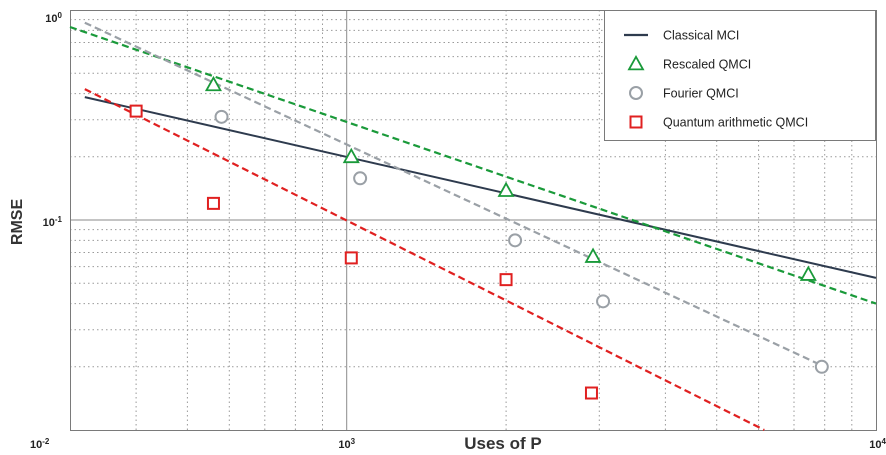 This screenshot has width=886, height=455. I want to click on legend-box, so click(740, 75).